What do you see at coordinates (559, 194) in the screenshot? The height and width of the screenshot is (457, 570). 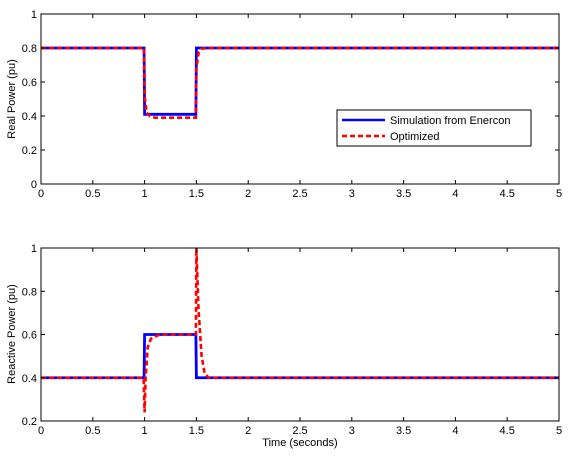 I see `real-power-x-tick-label: 5` at bounding box center [559, 194].